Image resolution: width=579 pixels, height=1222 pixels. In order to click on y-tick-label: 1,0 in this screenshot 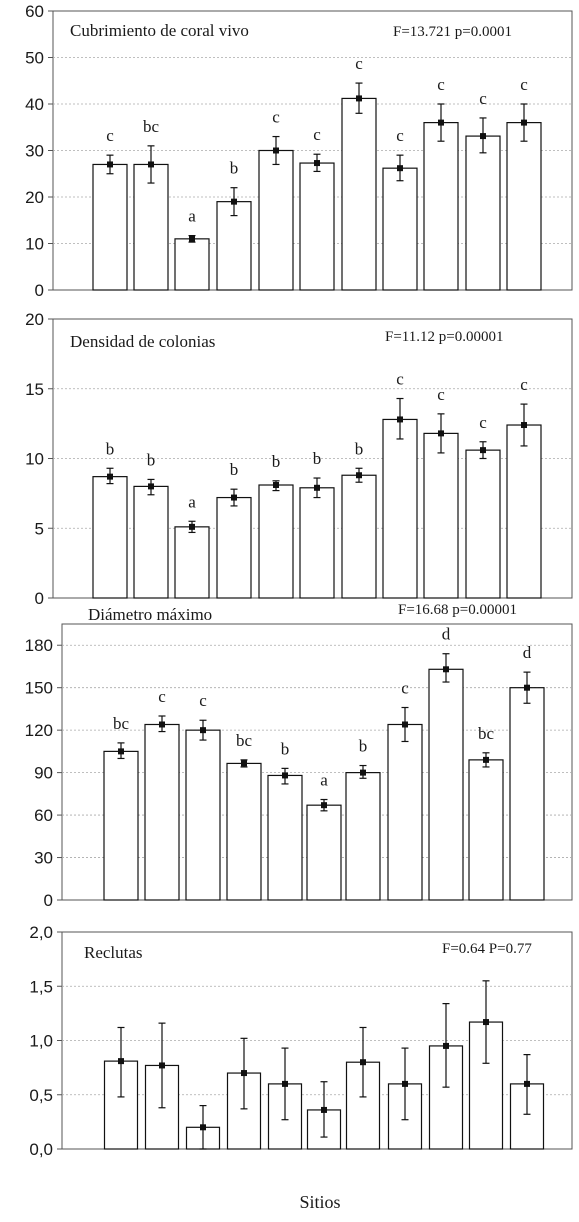, I will do `click(41, 1041)`.